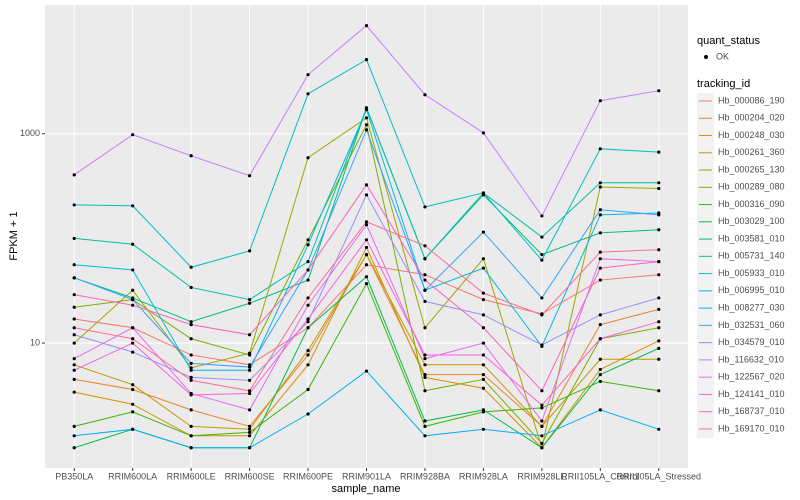  What do you see at coordinates (191, 476) in the screenshot?
I see `x-tick-label: RRIM600LE` at bounding box center [191, 476].